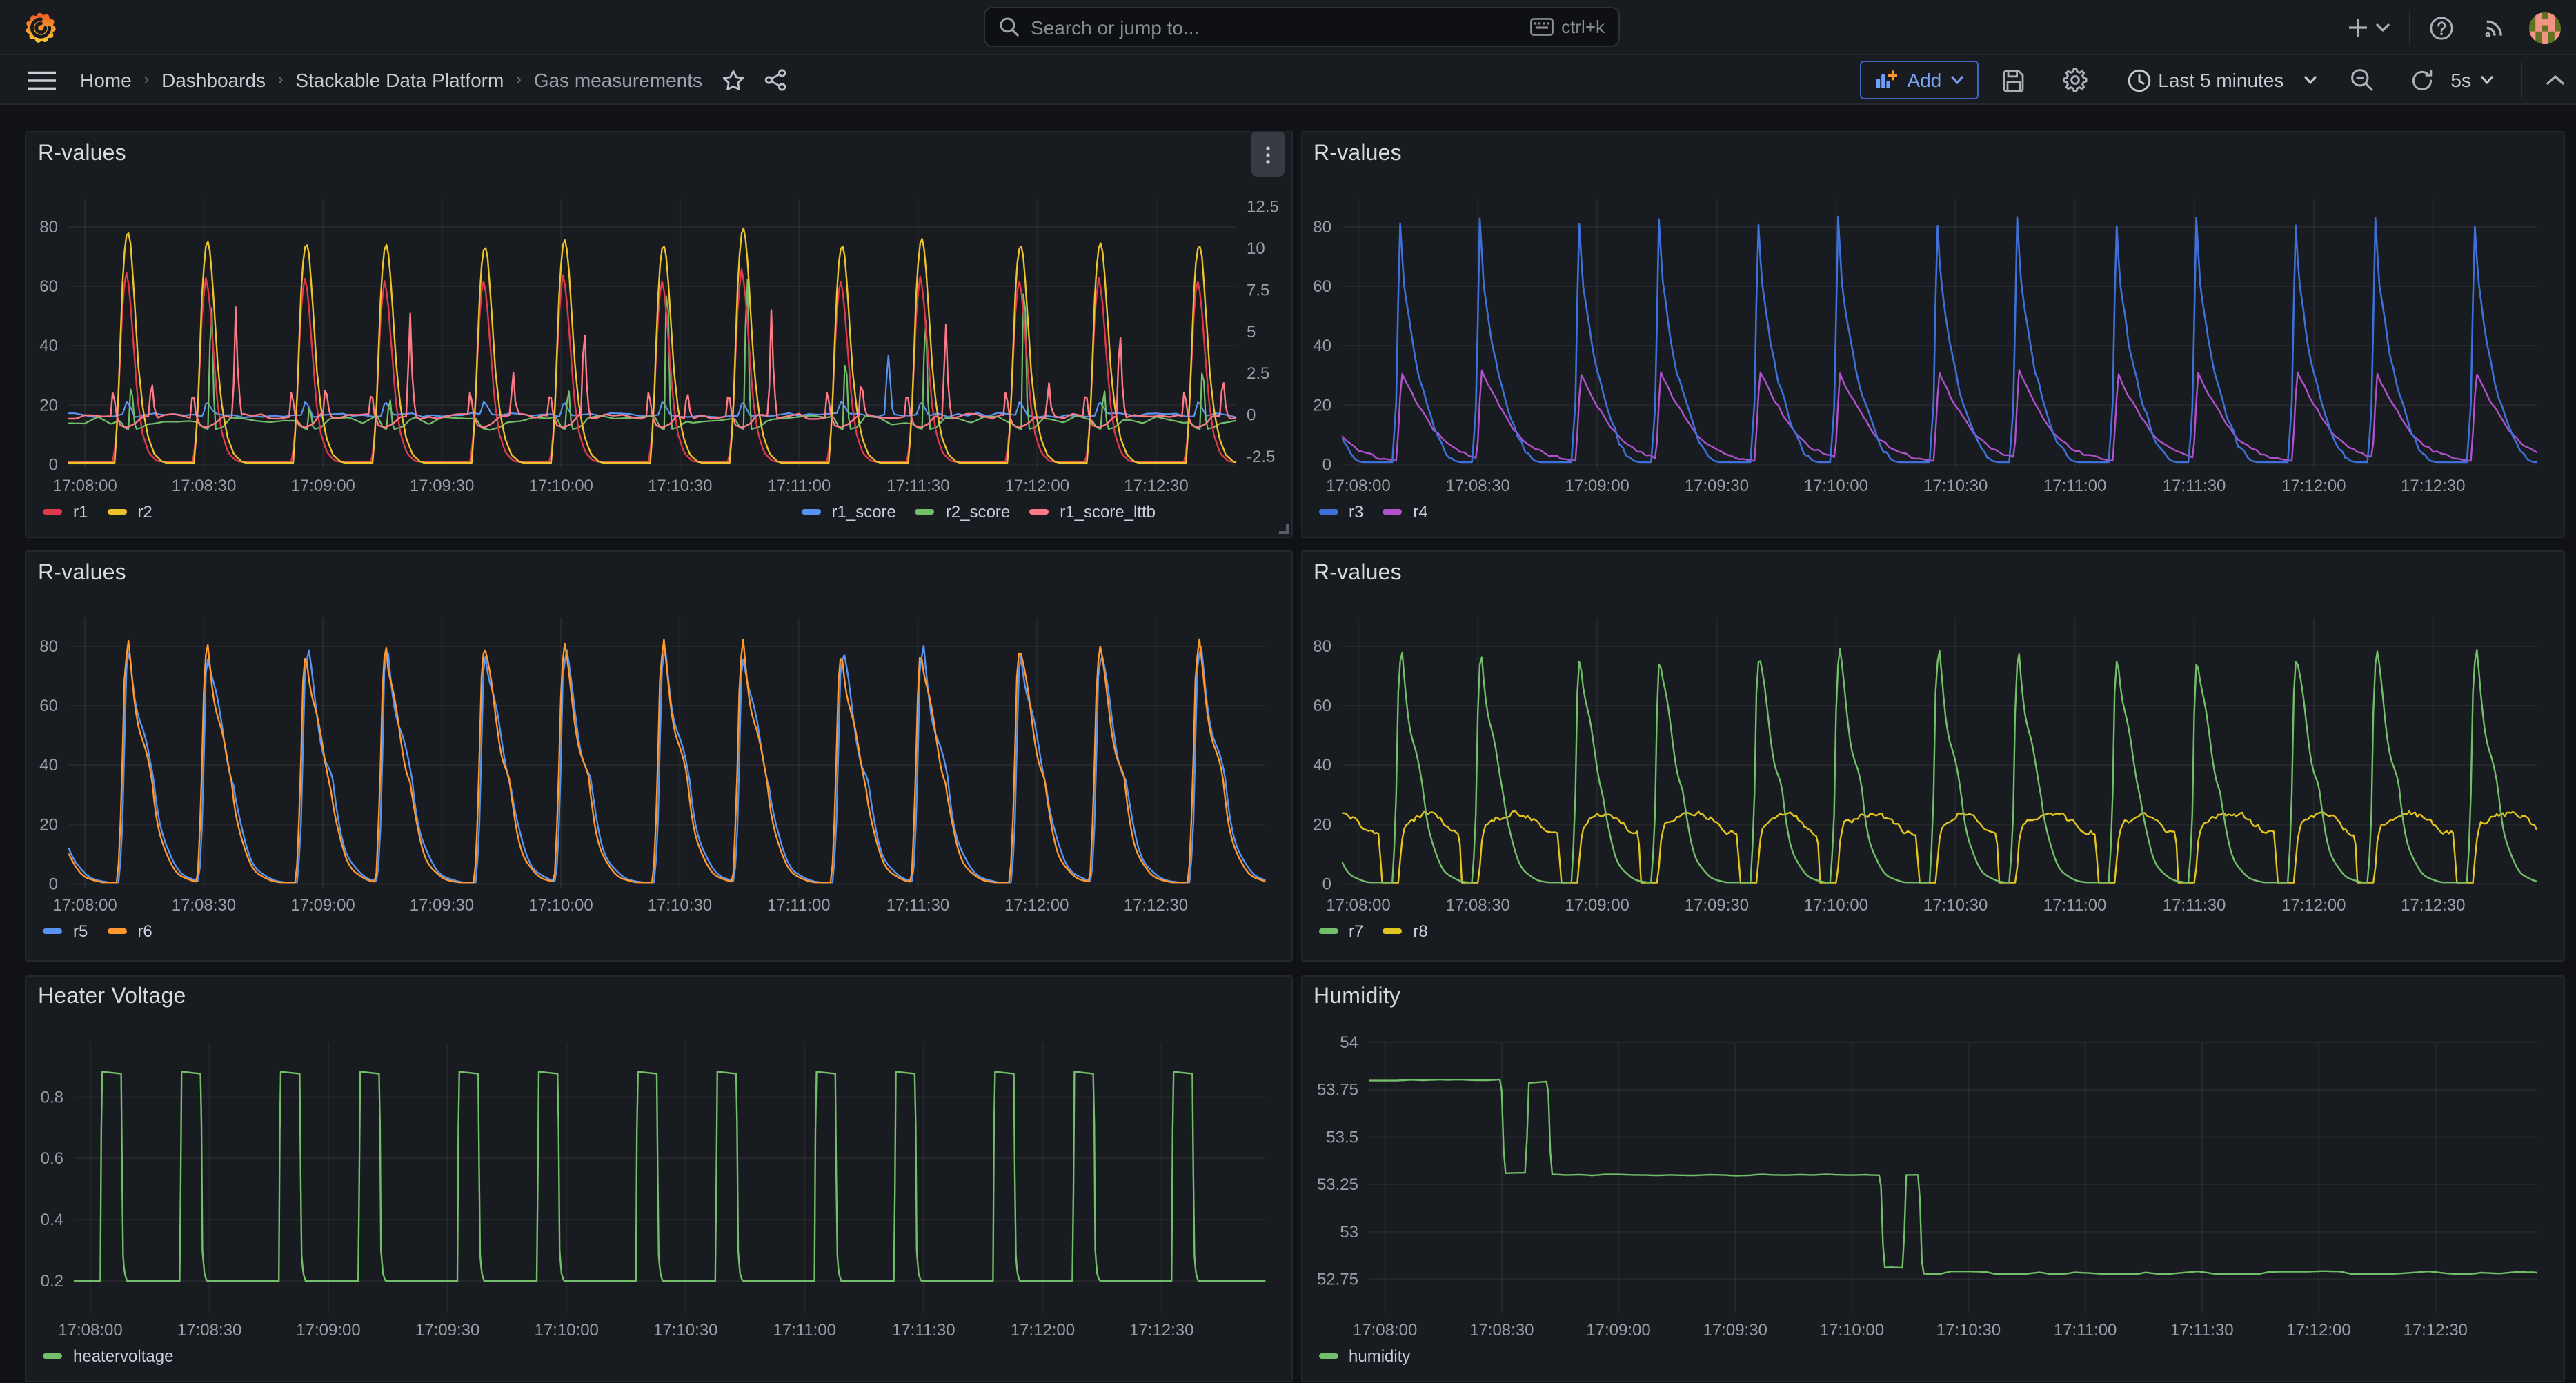 This screenshot has height=1383, width=2576. What do you see at coordinates (52, 1280) in the screenshot?
I see `svg-text: 0.2` at bounding box center [52, 1280].